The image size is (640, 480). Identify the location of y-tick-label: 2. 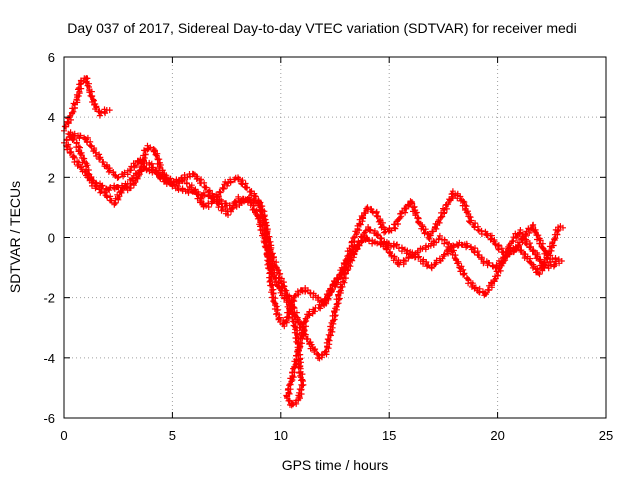
(51, 177).